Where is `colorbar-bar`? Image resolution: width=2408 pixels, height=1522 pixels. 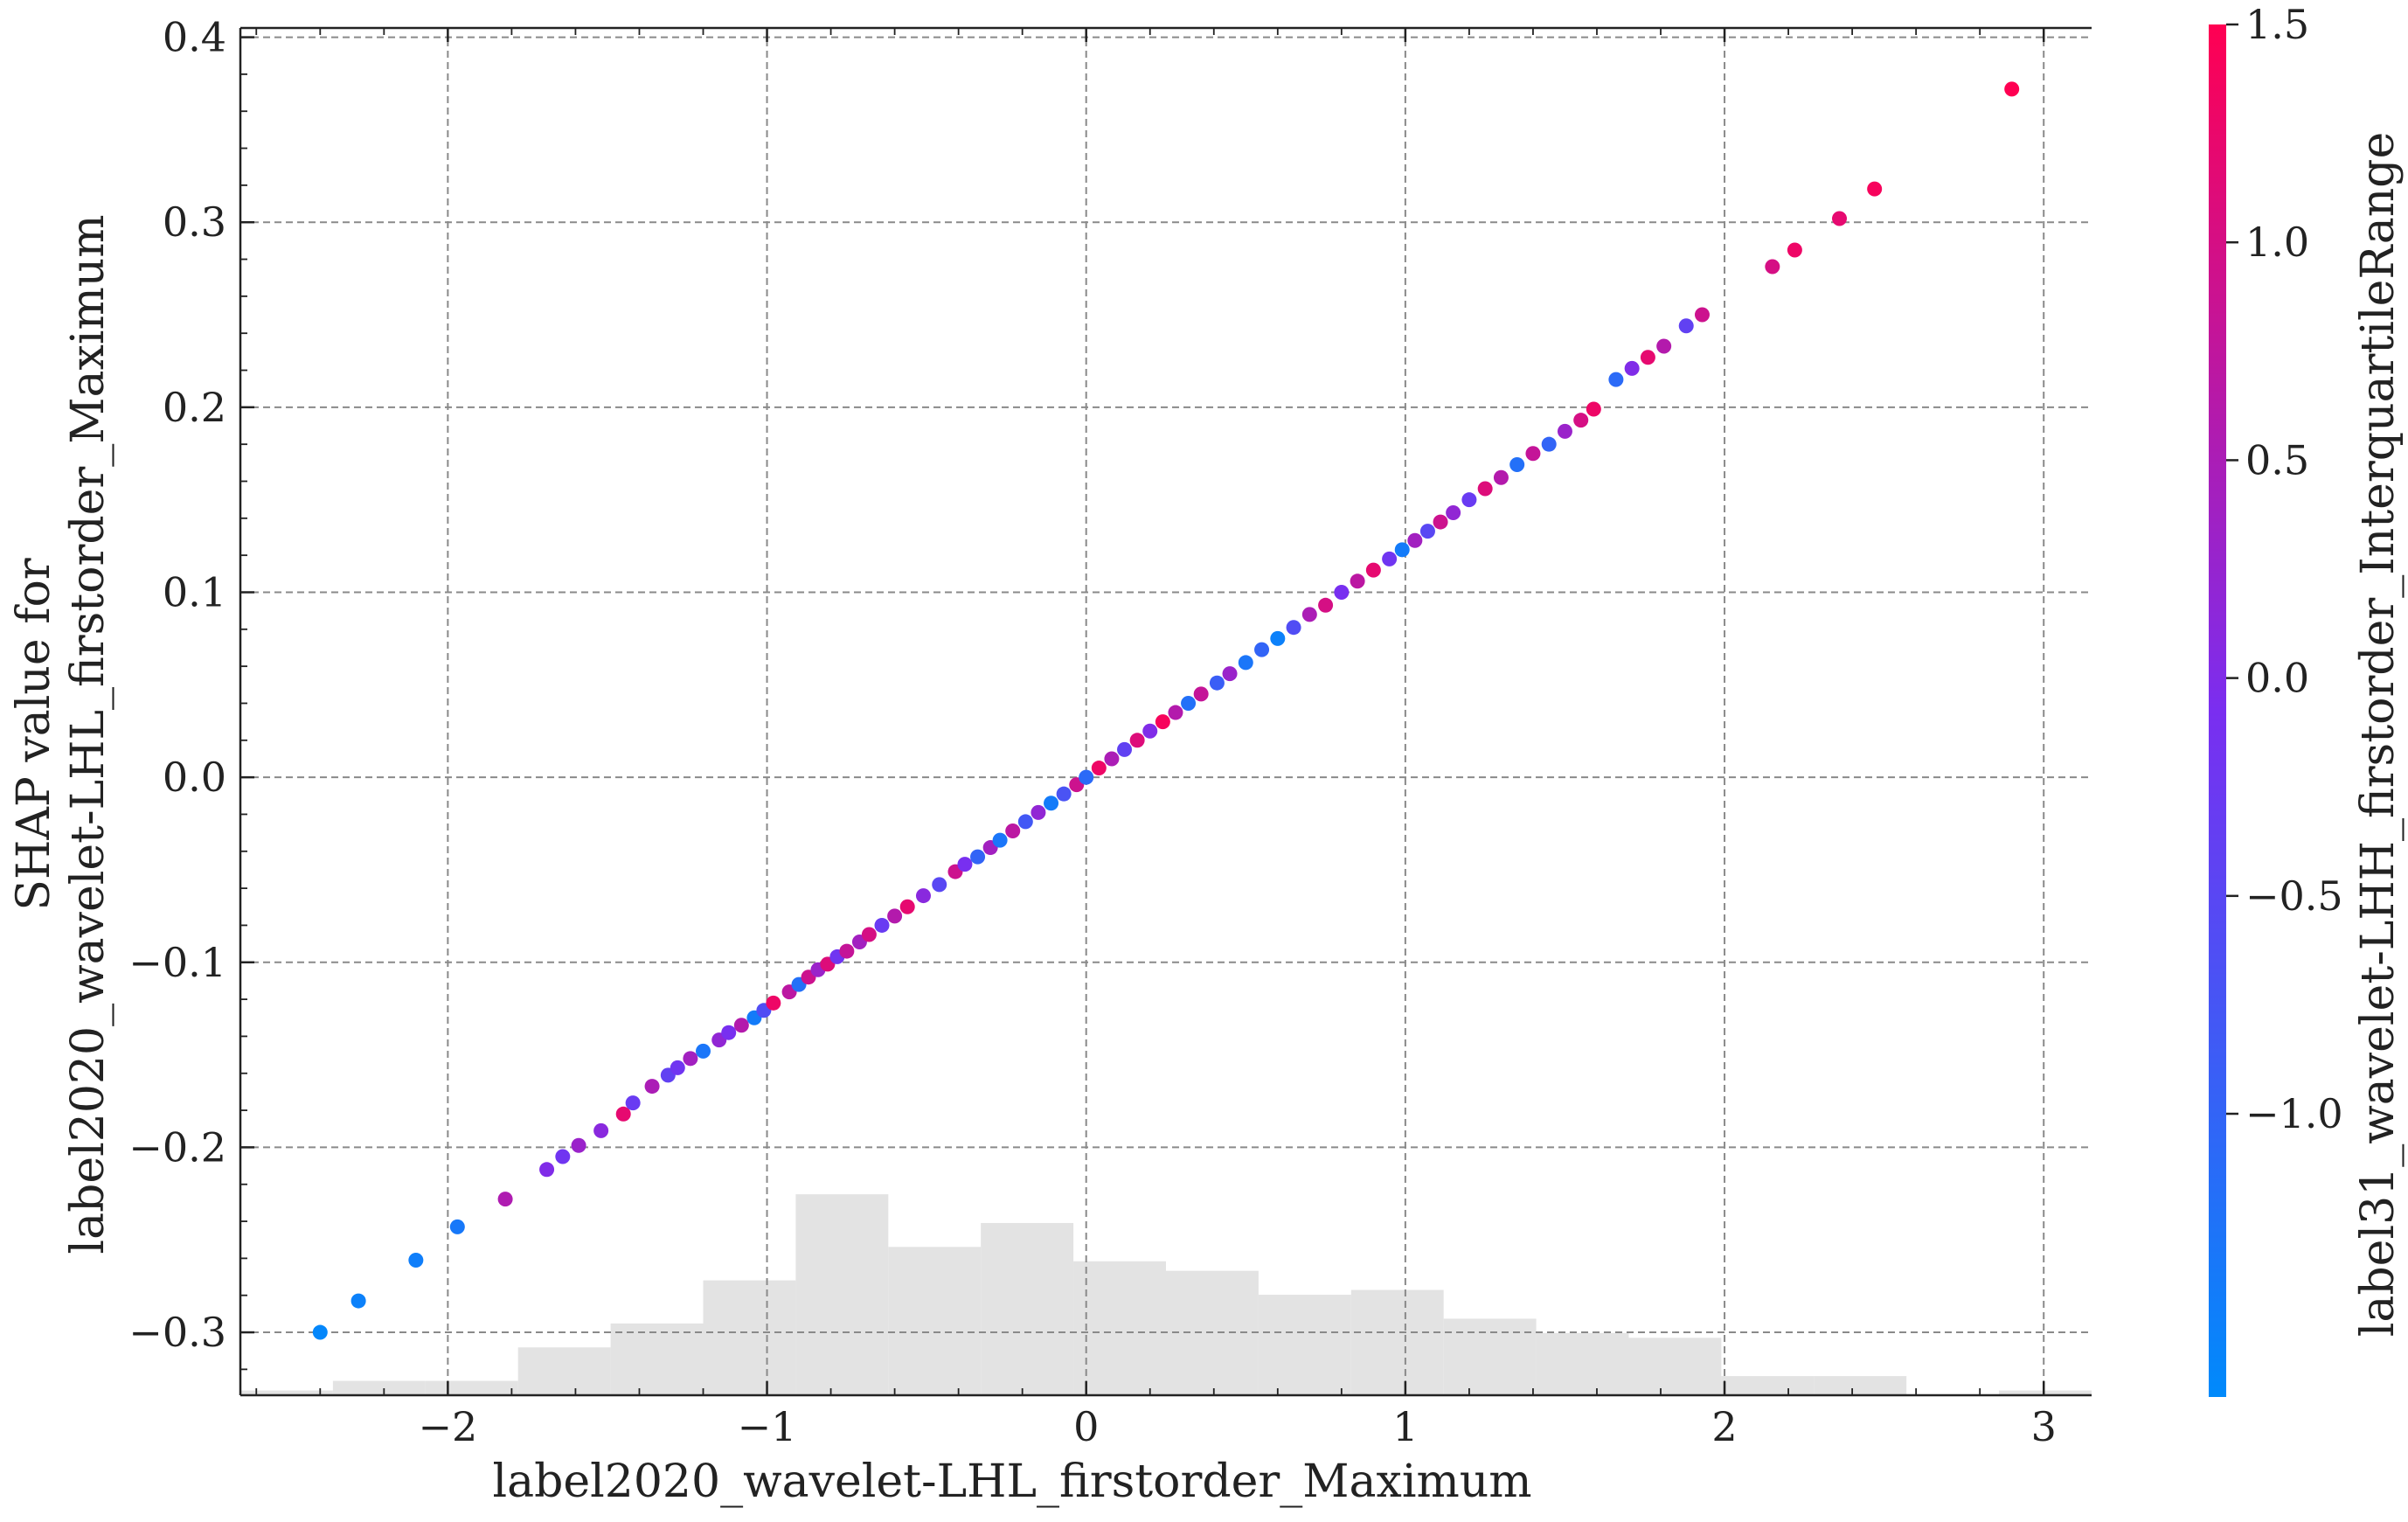
colorbar-bar is located at coordinates (2217, 711).